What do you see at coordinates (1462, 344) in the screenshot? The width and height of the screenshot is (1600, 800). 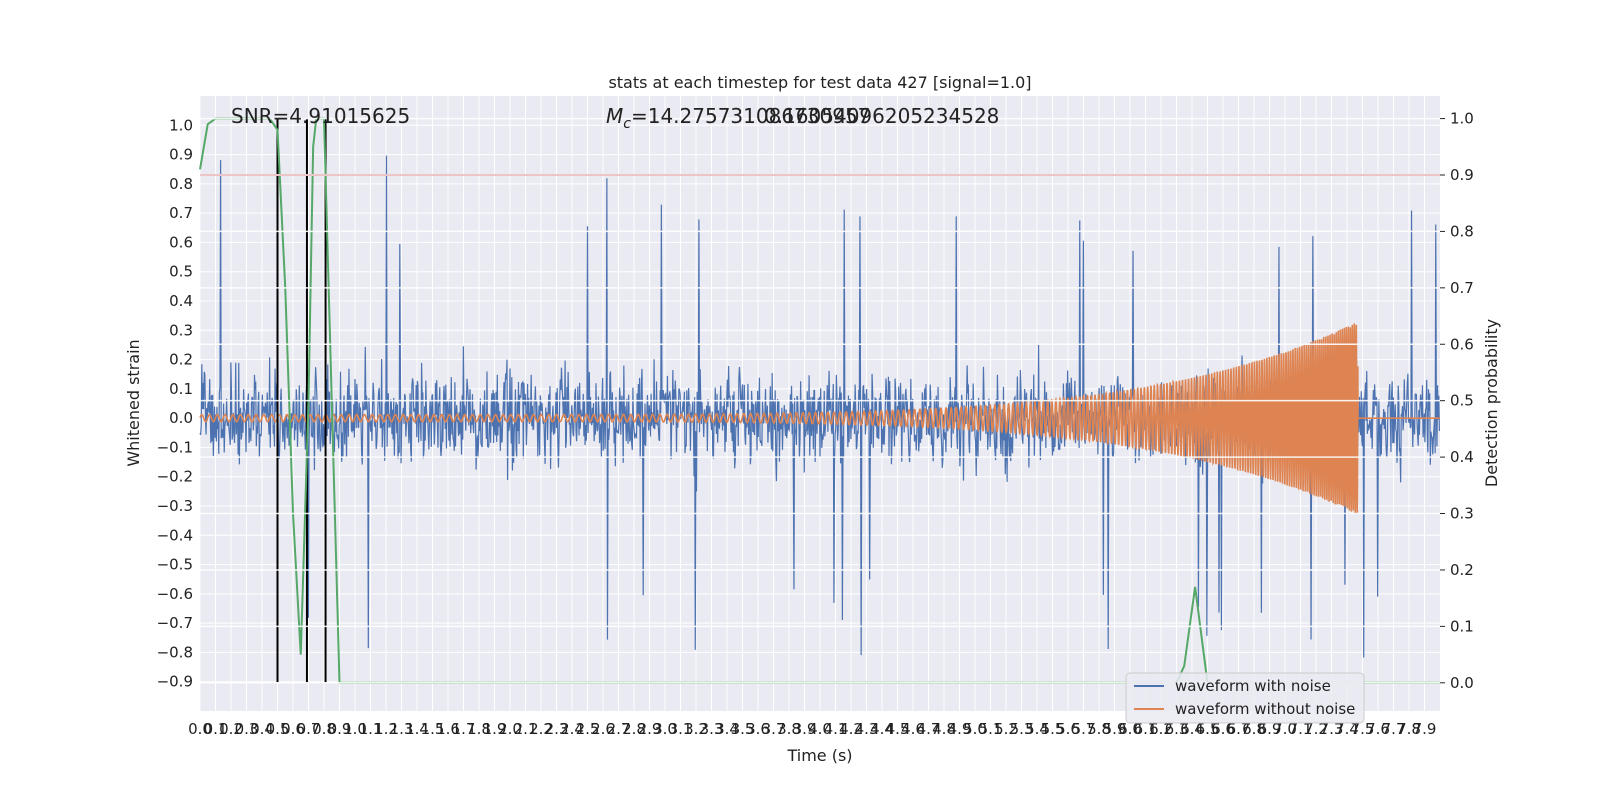 I see `y-right-tick-label: 0.6` at bounding box center [1462, 344].